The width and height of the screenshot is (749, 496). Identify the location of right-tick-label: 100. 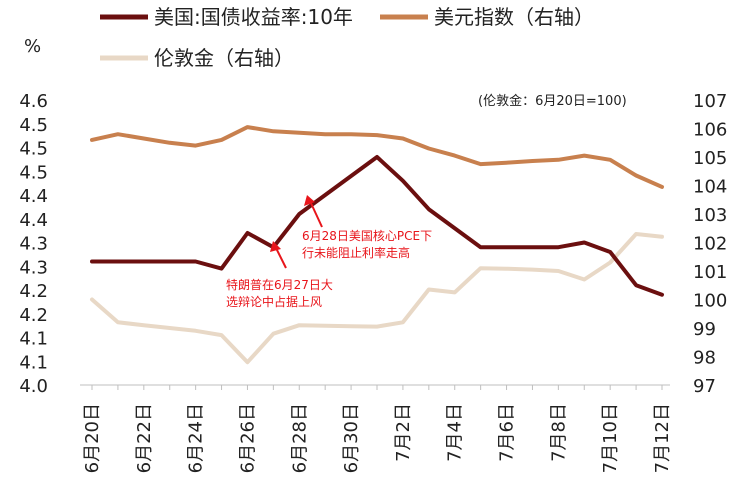
(710, 301).